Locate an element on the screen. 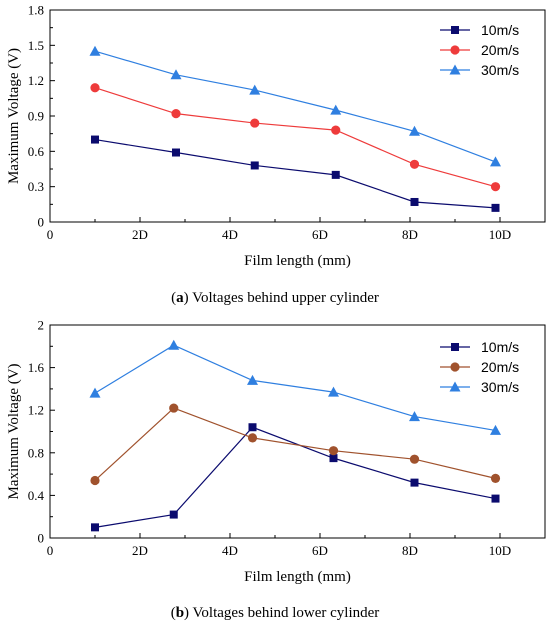 The image size is (550, 627). y-tick-label: 0.4 is located at coordinates (36, 495).